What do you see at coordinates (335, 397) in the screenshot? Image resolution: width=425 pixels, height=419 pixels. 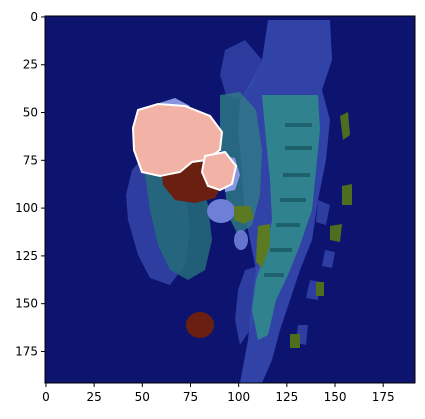 I see `x-tick-label: 150` at bounding box center [335, 397].